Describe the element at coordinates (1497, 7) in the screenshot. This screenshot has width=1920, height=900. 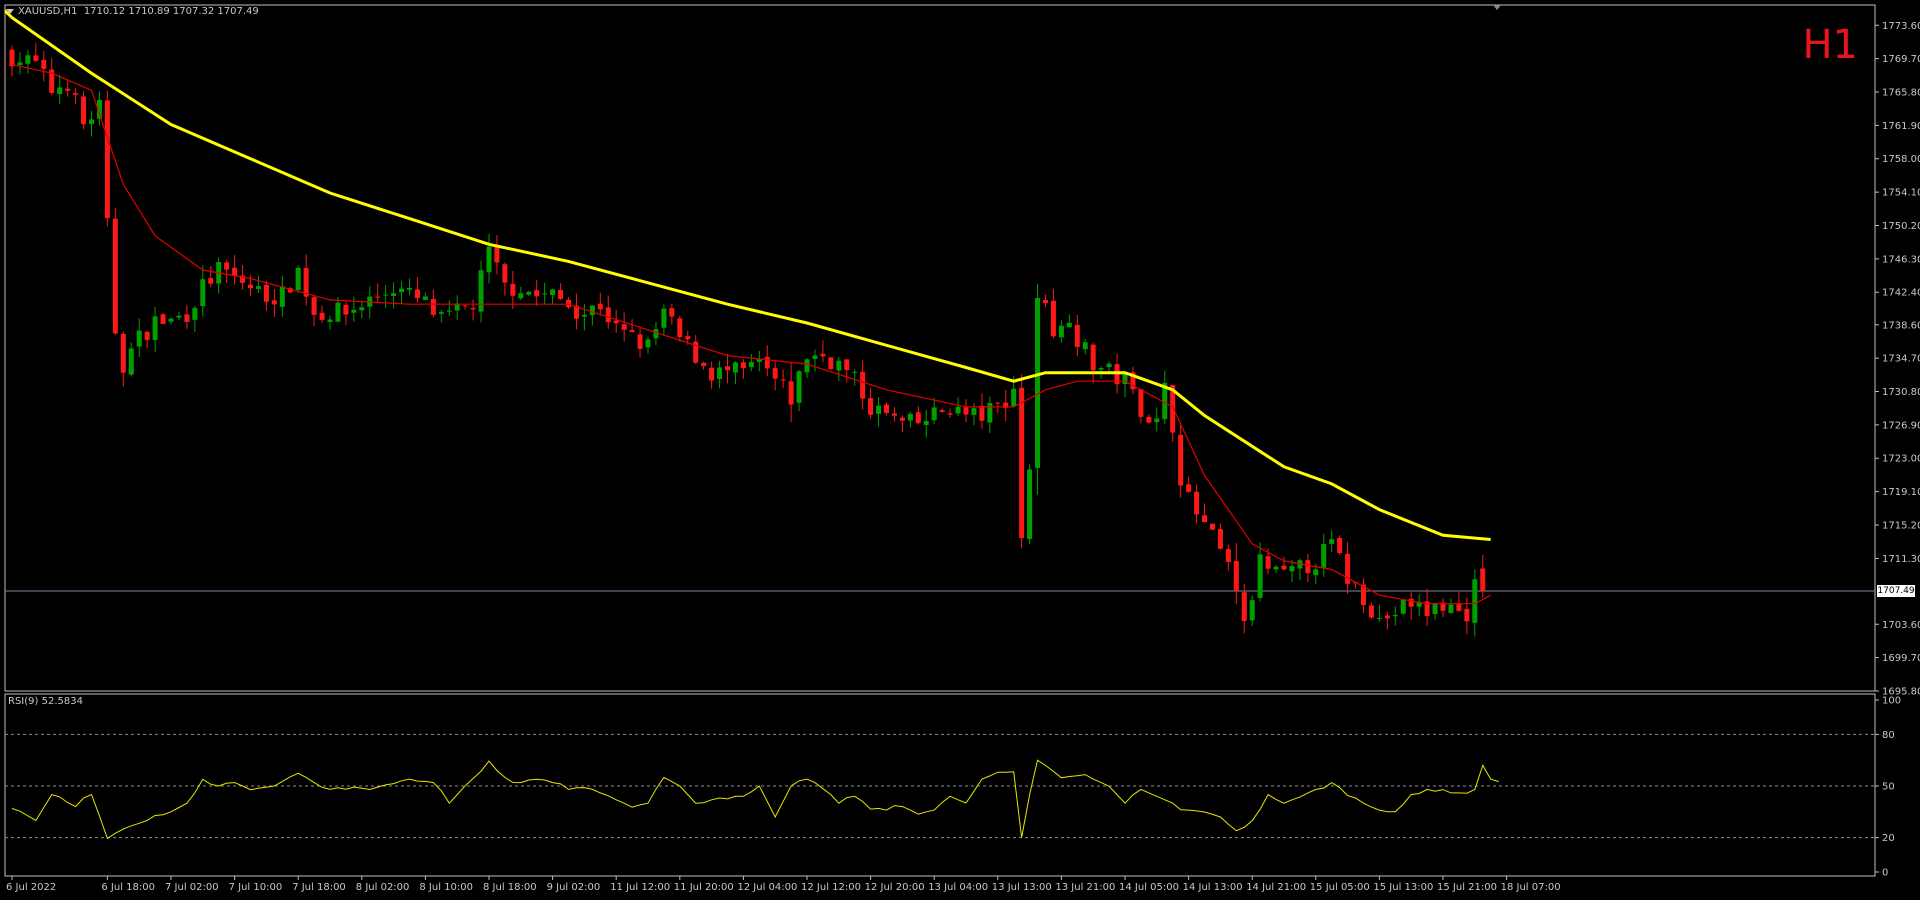
I see `chart-shift-marker-icon` at that location.